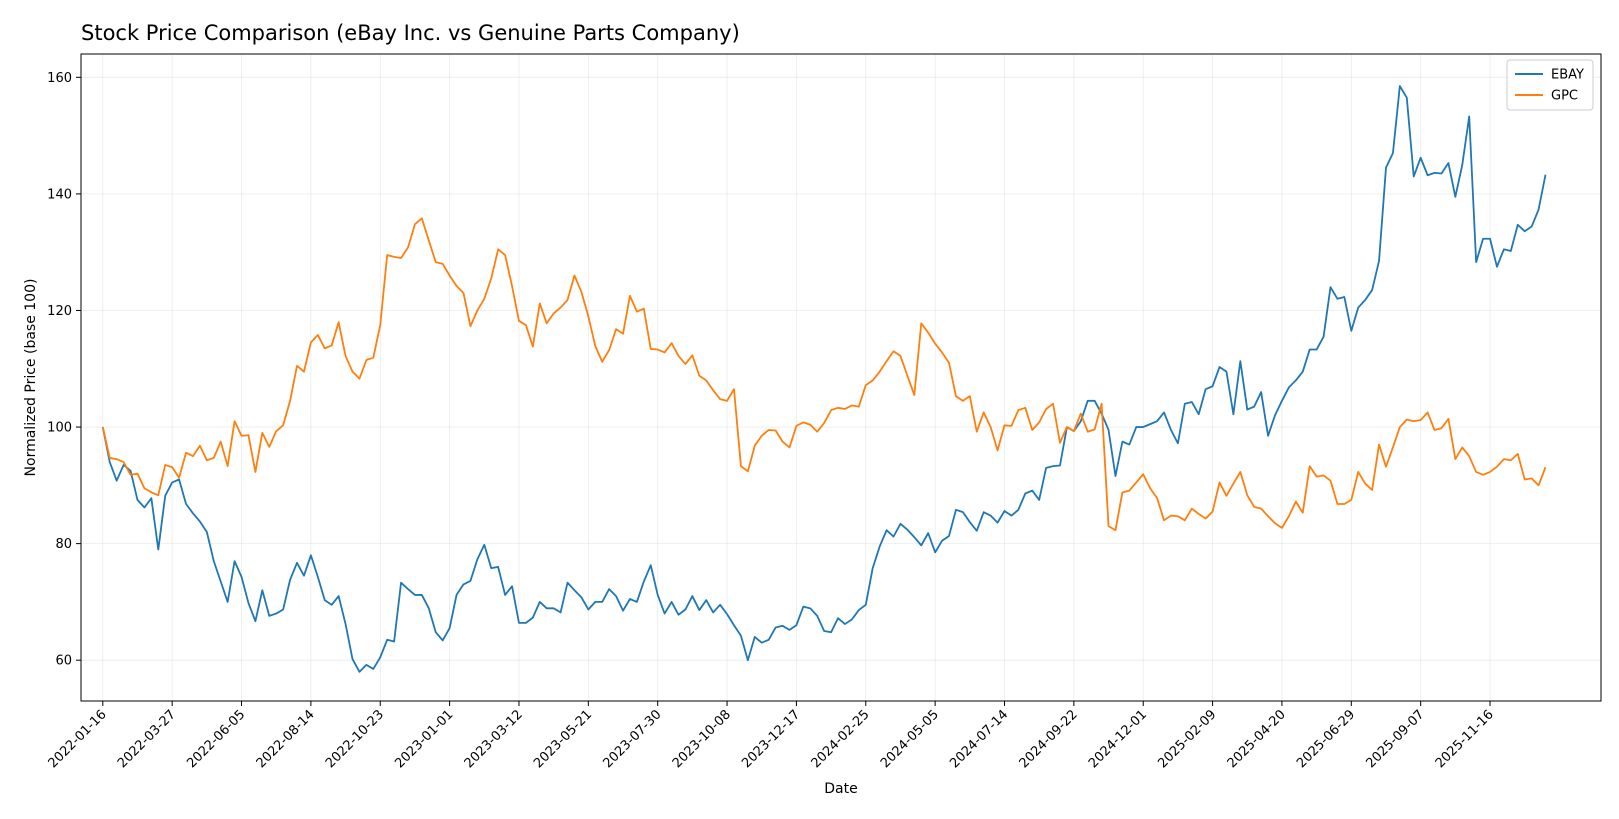 This screenshot has height=819, width=1619. I want to click on y-axis: 60 80 100 120 140 160, so click(64, 370).